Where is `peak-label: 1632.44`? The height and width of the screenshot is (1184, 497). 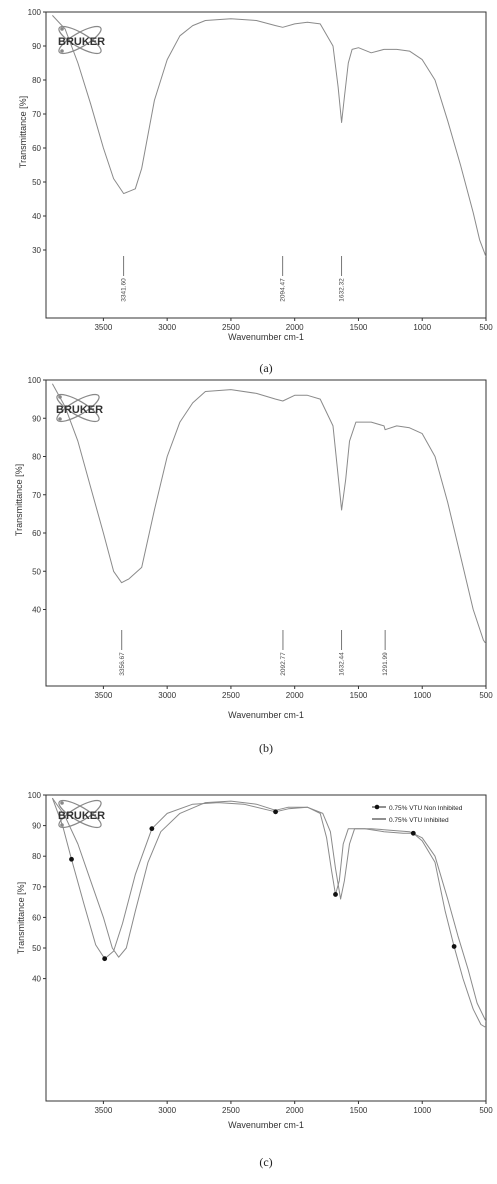
peak-label: 1632.44 is located at coordinates (342, 664).